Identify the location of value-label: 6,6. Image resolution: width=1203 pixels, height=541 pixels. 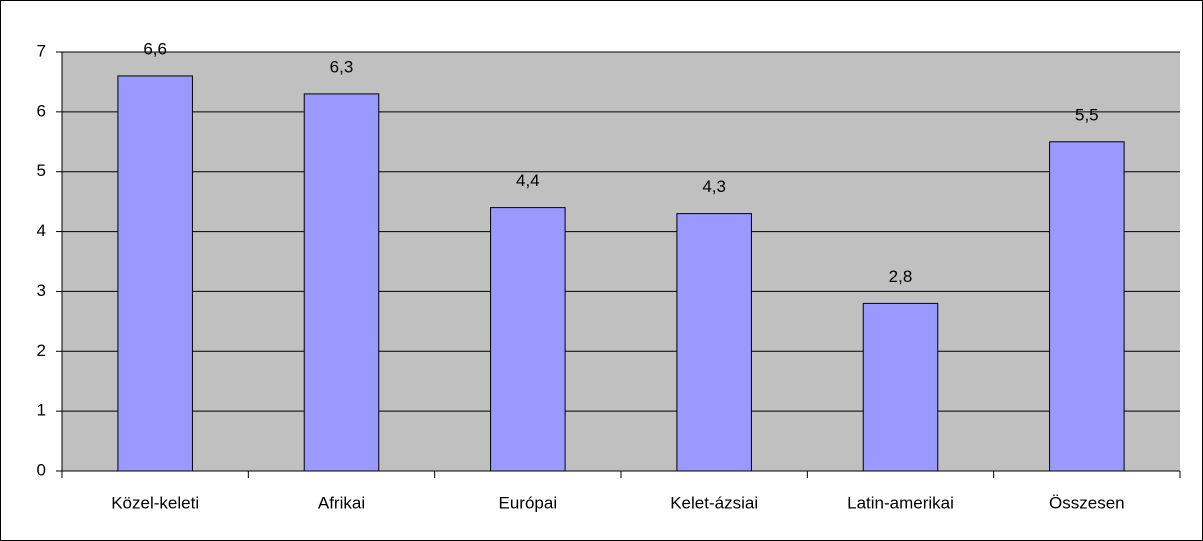
(155, 48).